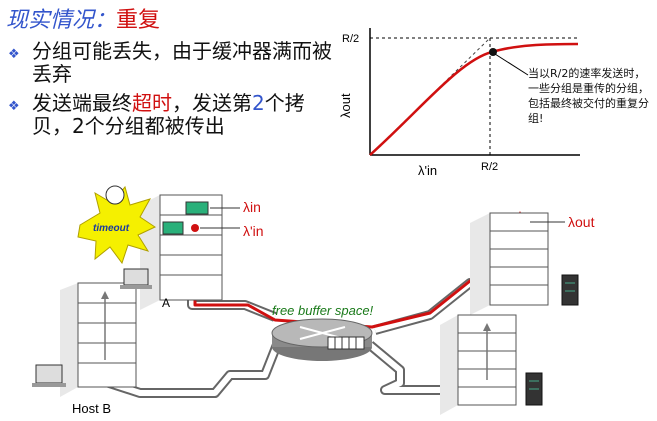 Image resolution: width=657 pixels, height=421 pixels. I want to click on buffer-label: free buffer space!, so click(323, 310).